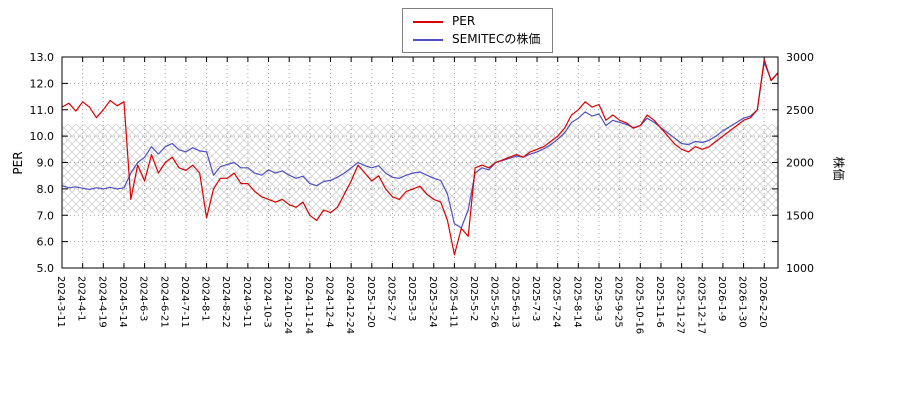  Describe the element at coordinates (390, 298) in the screenshot. I see `svg-text: 2025-2-7` at that location.